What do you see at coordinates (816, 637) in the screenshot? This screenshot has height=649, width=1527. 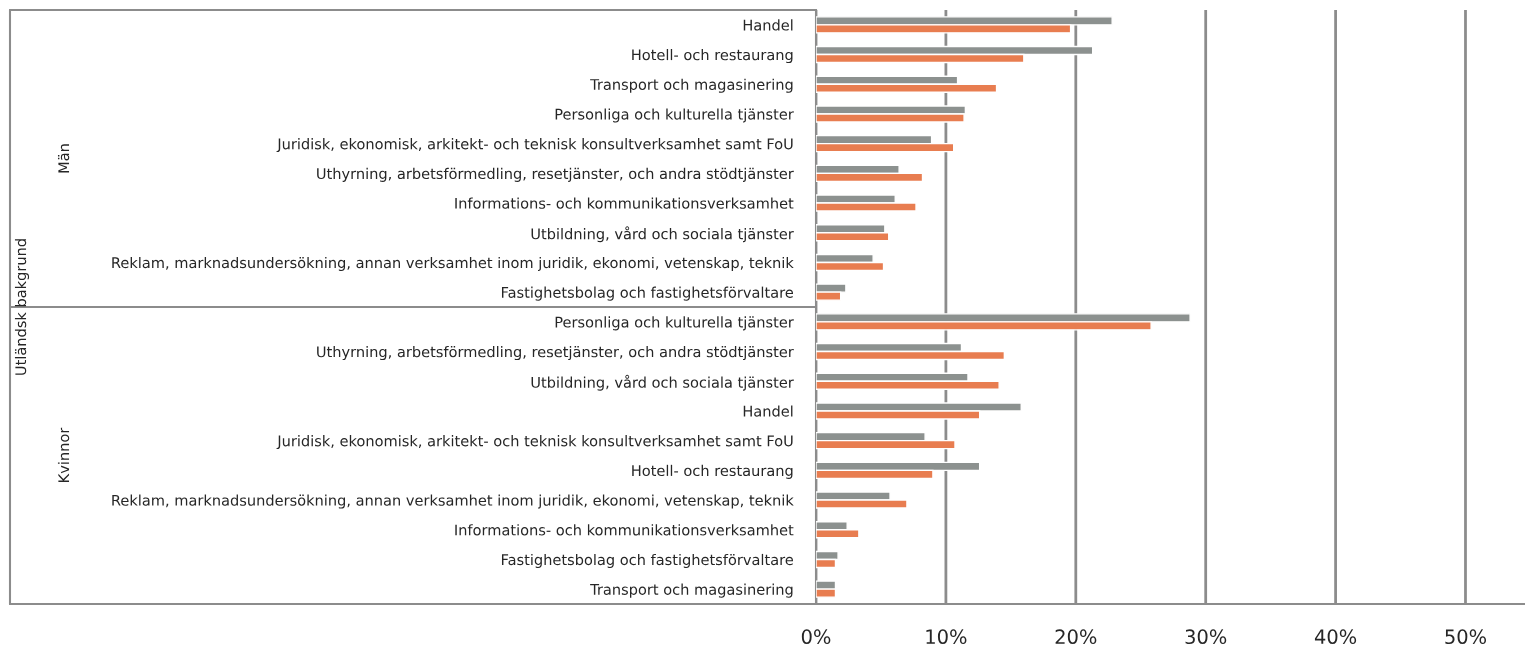 I see `x-tick-label: 0%` at bounding box center [816, 637].